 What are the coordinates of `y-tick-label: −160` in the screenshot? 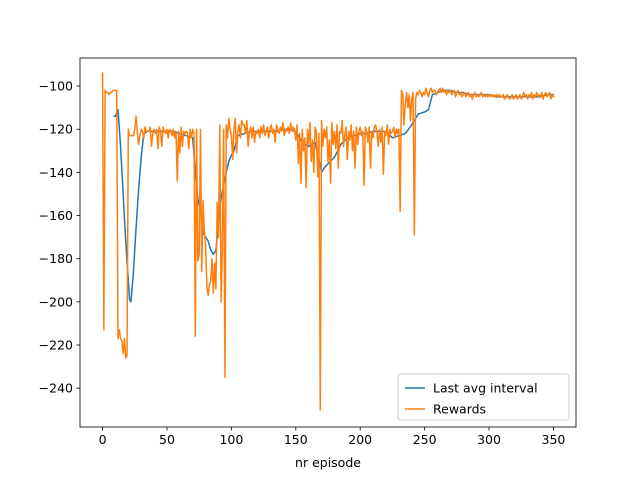 It's located at (56, 215).